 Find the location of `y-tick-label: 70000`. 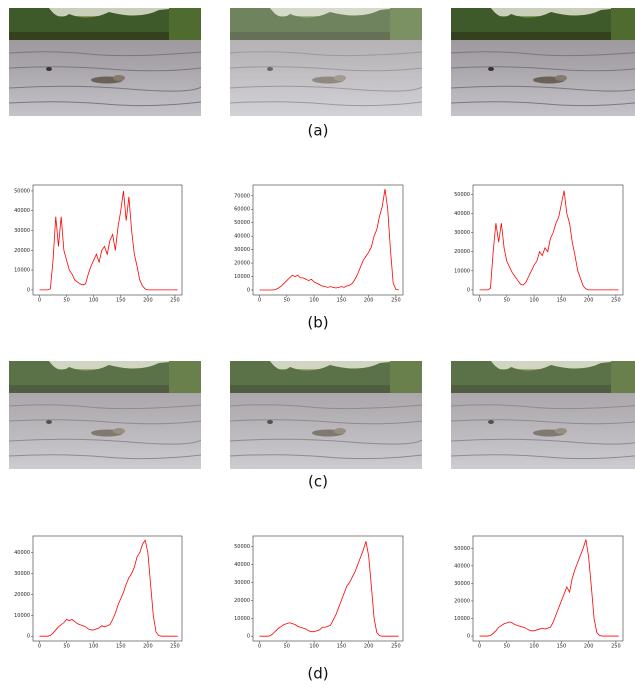

y-tick-label: 70000 is located at coordinates (242, 196).